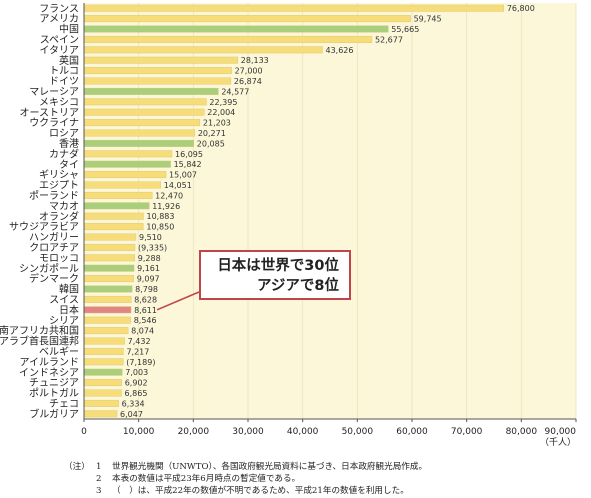 Image resolution: width=591 pixels, height=498 pixels. Describe the element at coordinates (146, 289) in the screenshot. I see `value-label: 8,798` at that location.